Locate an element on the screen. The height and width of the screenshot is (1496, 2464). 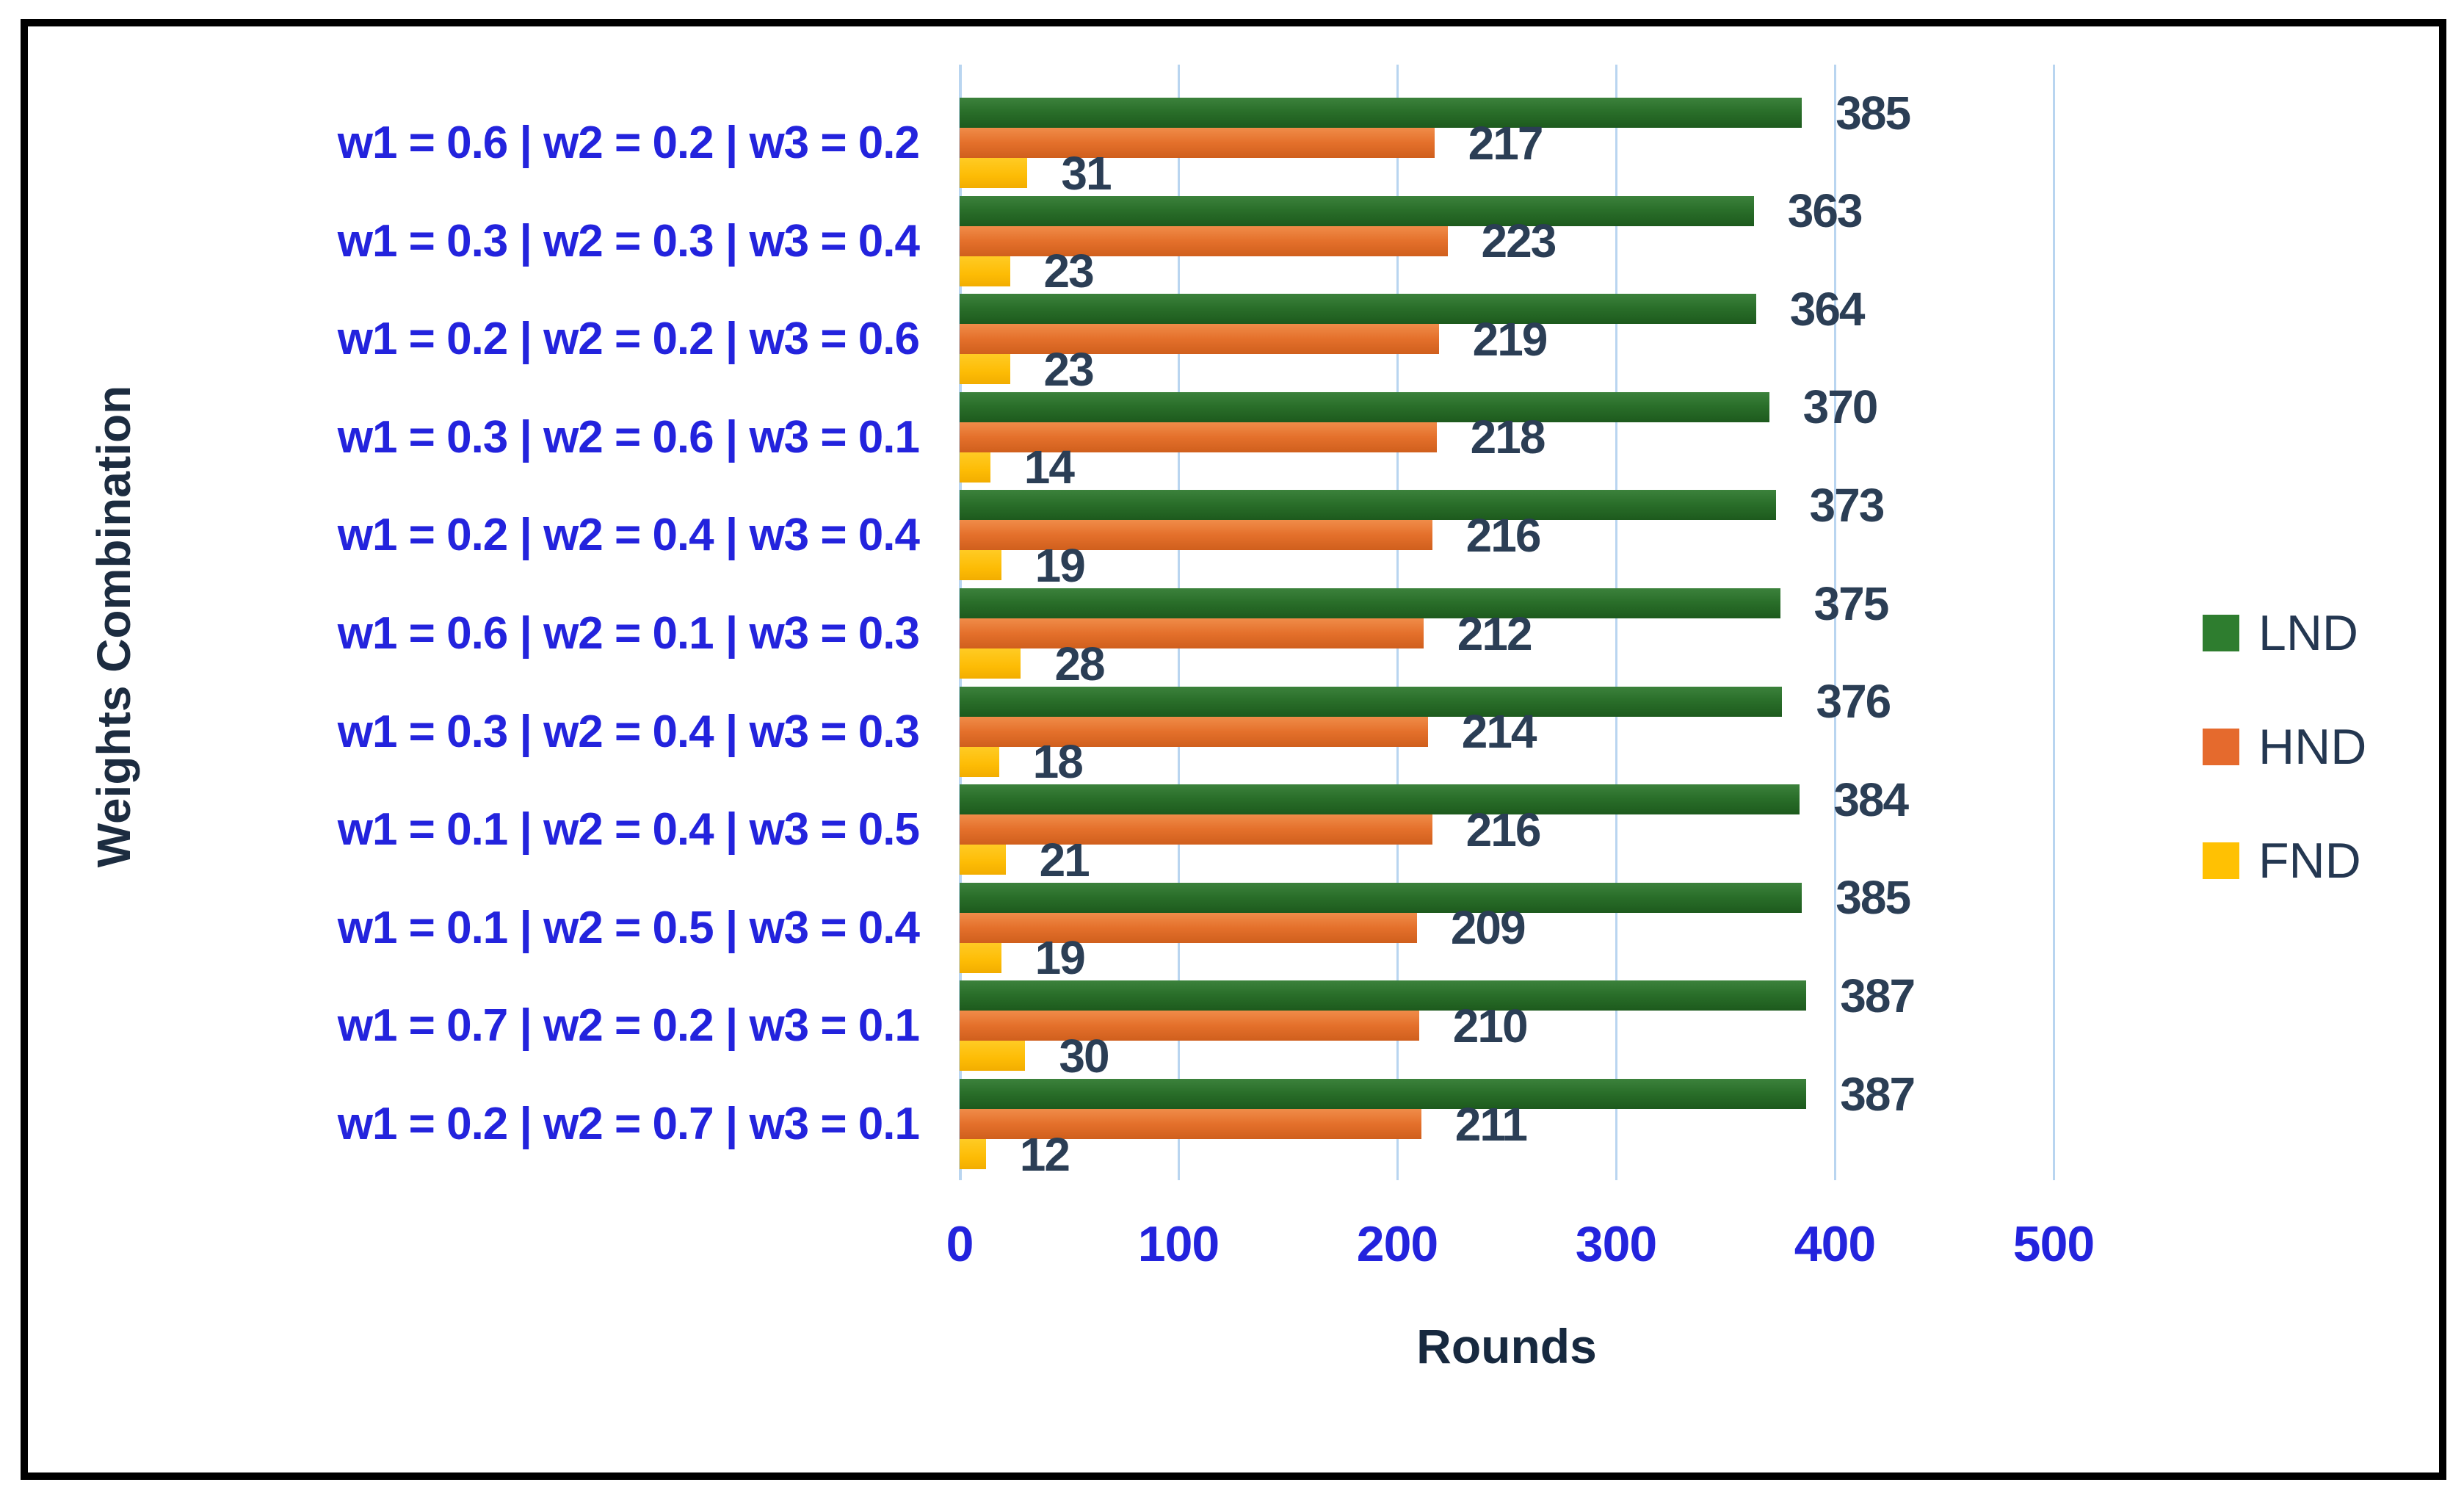
bar-value-label: 214 is located at coordinates (1499, 732).